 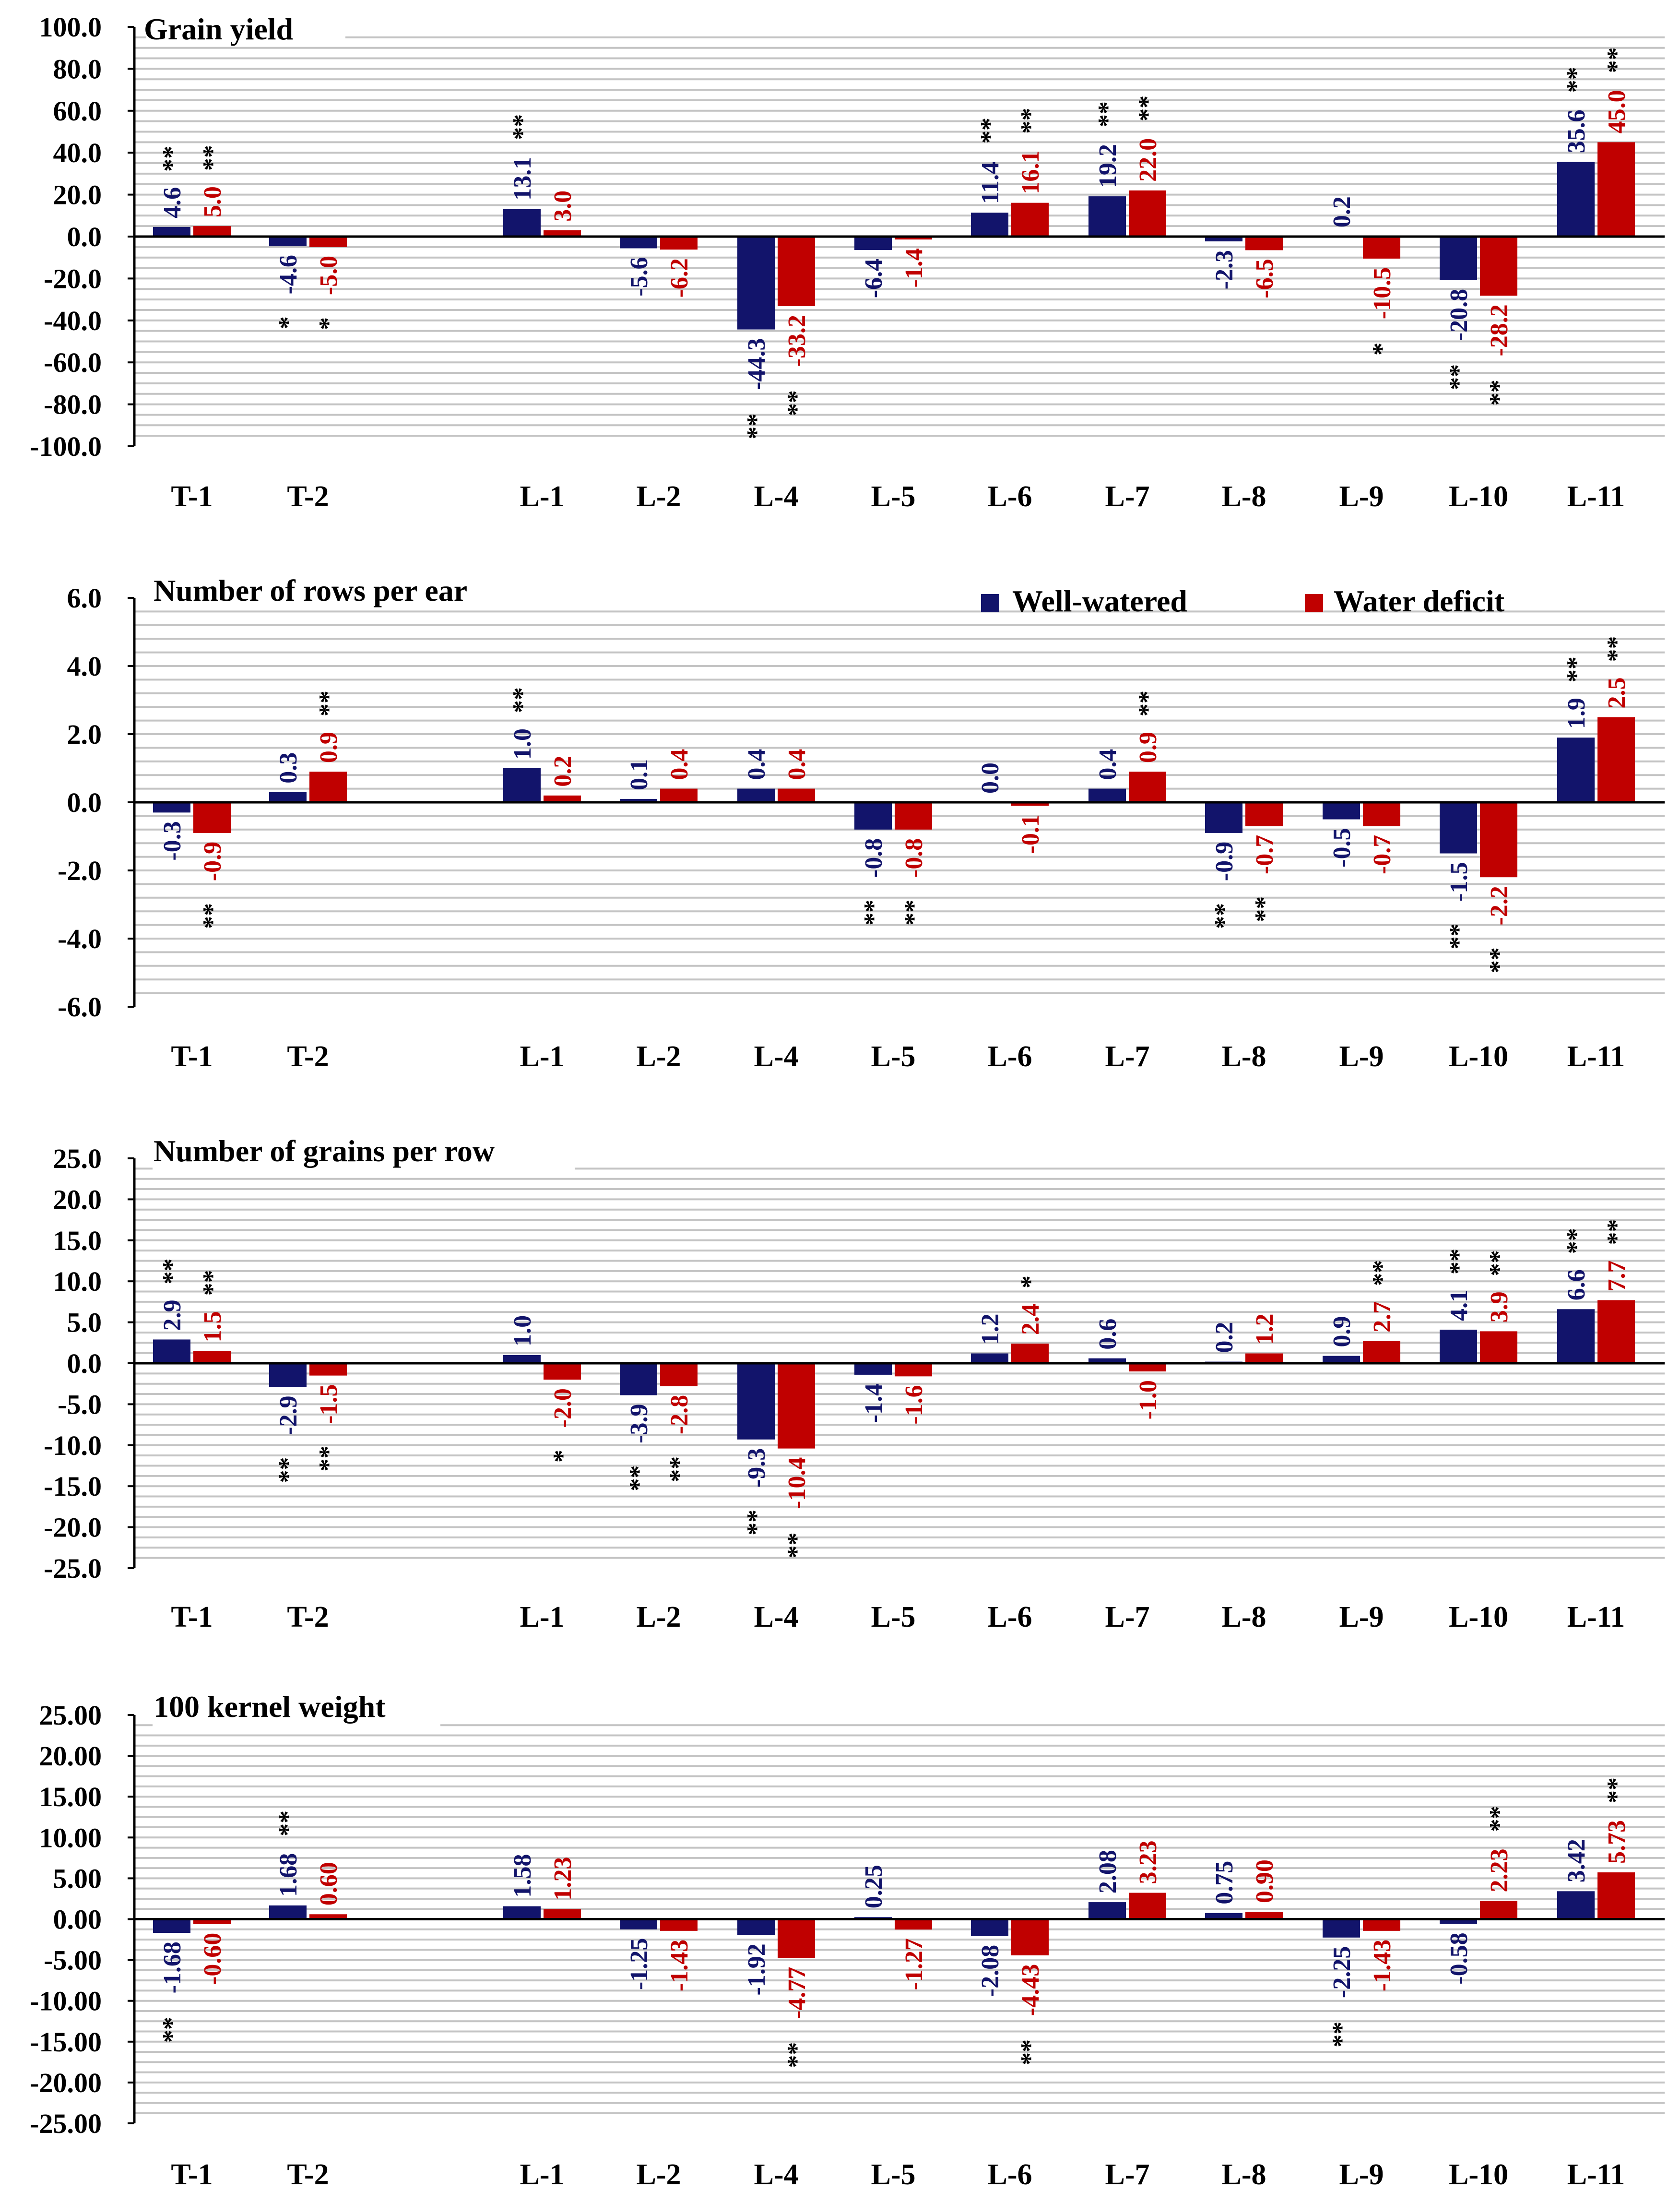 What do you see at coordinates (77, 1158) in the screenshot?
I see `y-tick-label: 25.0` at bounding box center [77, 1158].